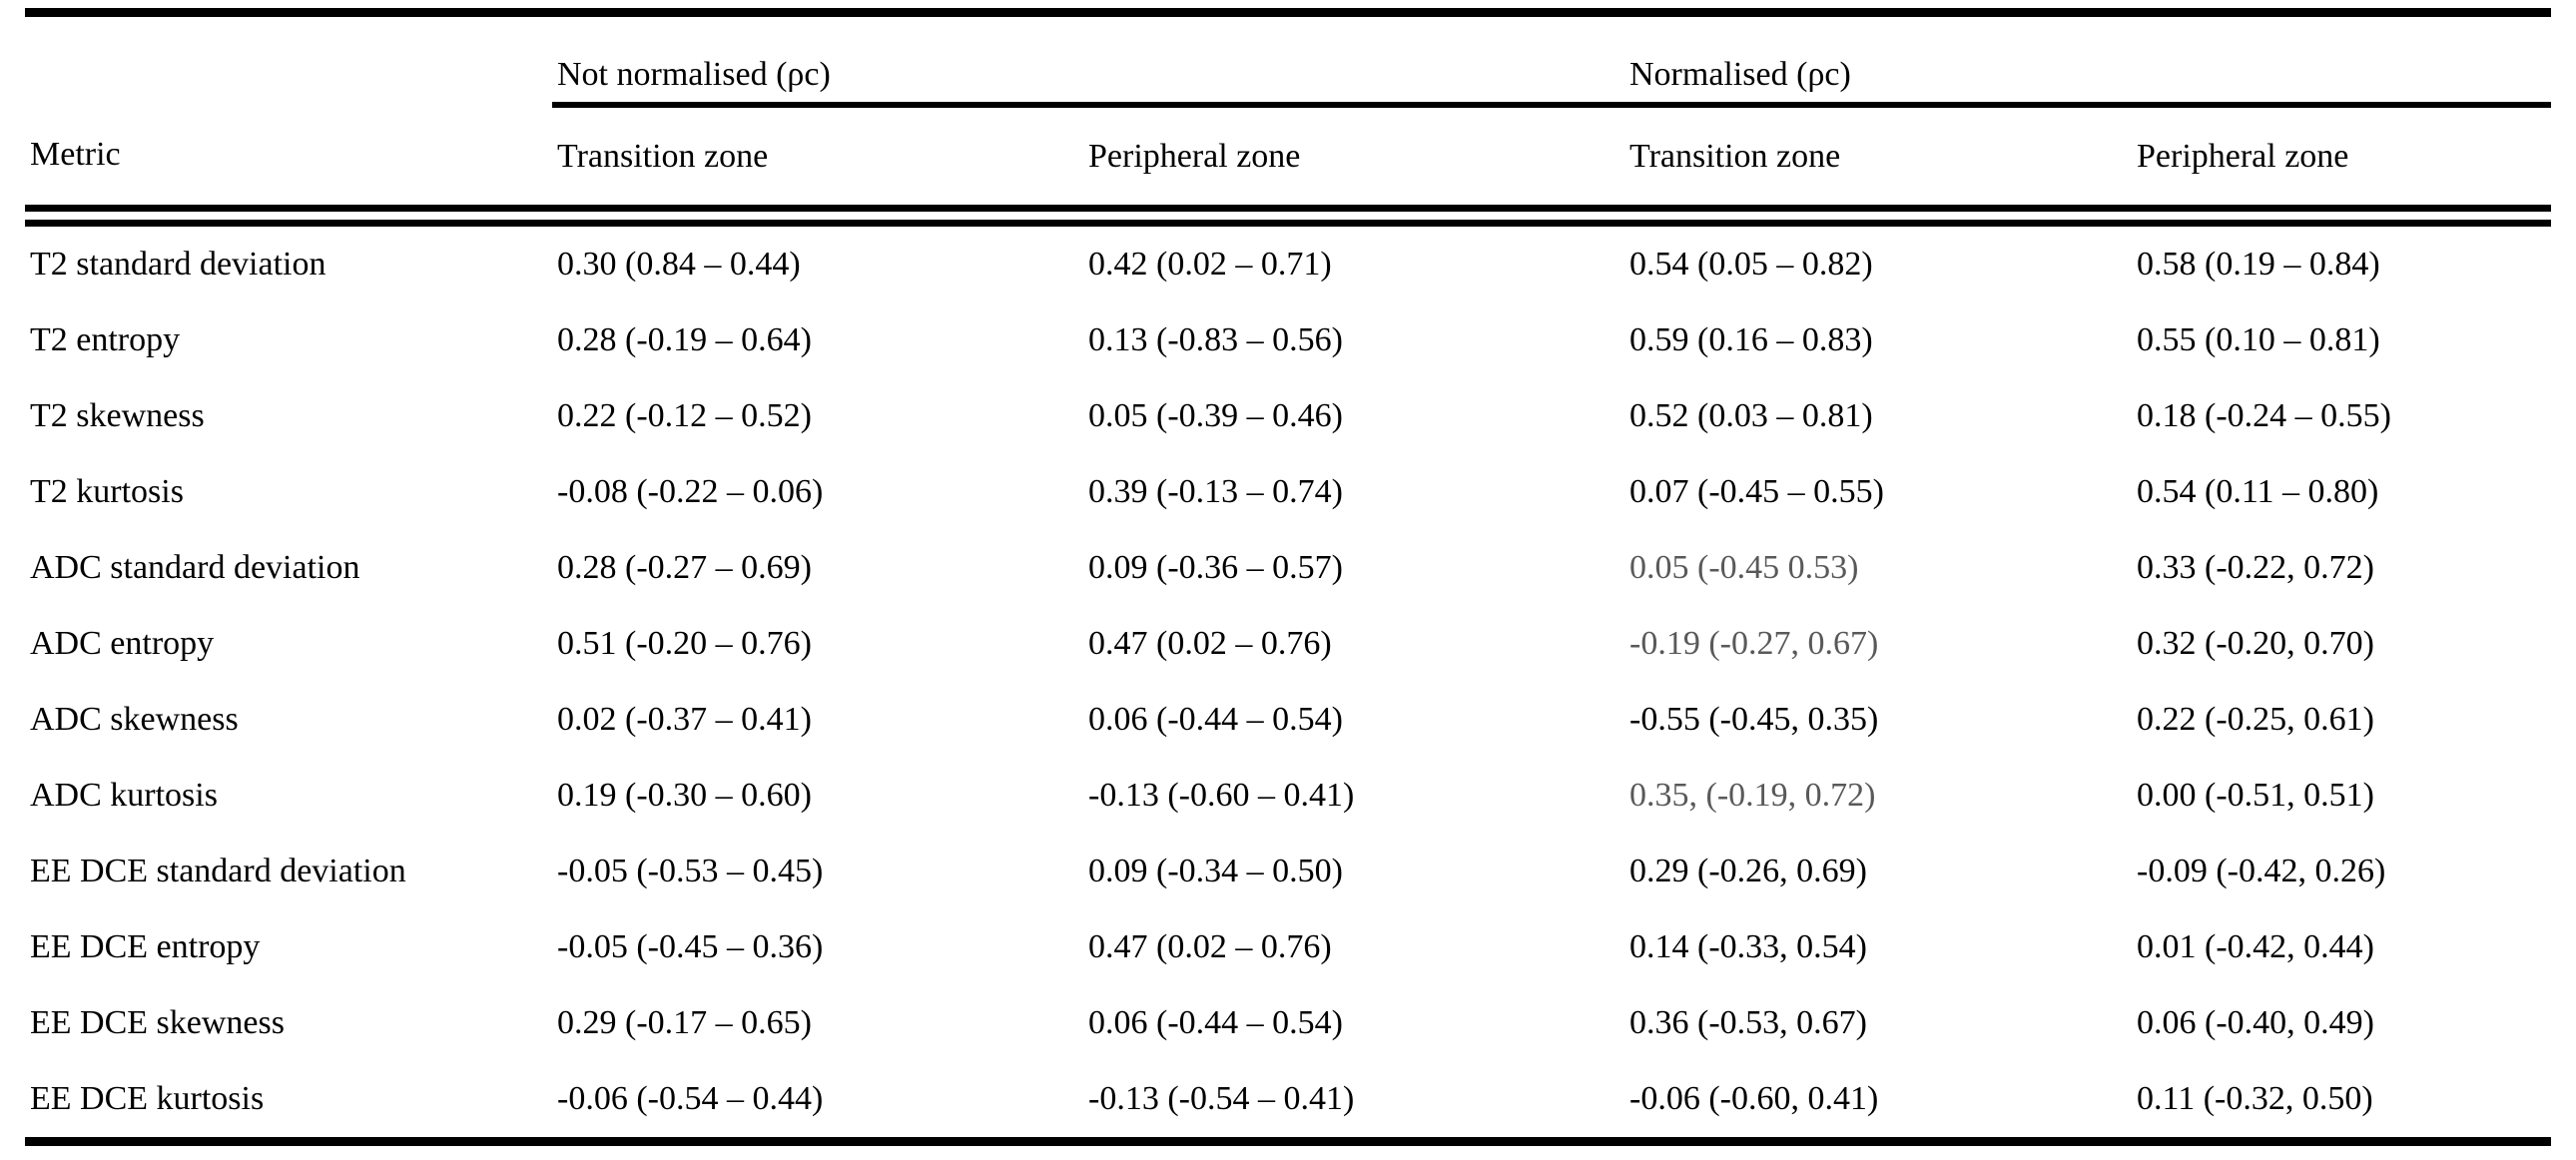 The image size is (2576, 1160). I want to click on value-cell: 0.22 (-0.12 – 0.52), so click(684, 415).